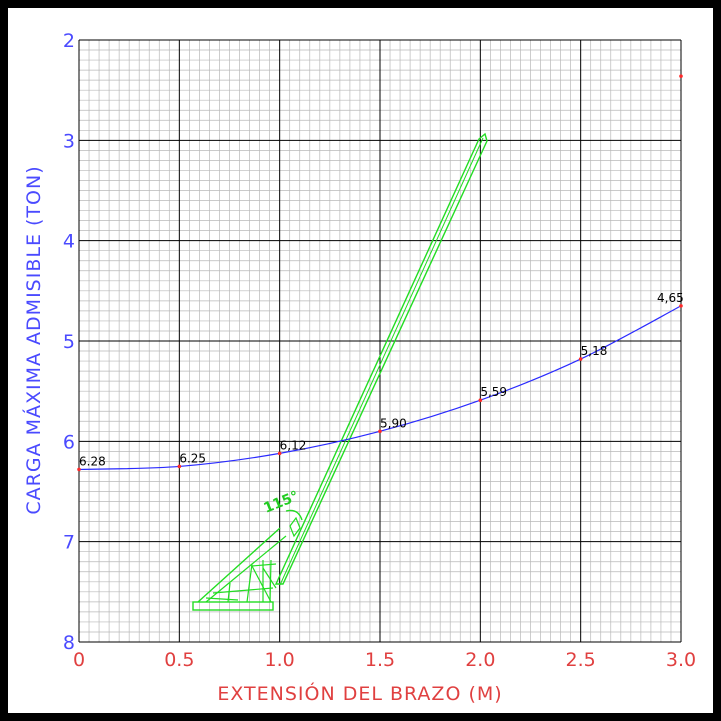 This screenshot has height=721, width=721. What do you see at coordinates (293, 445) in the screenshot?
I see `data-label: 6,12` at bounding box center [293, 445].